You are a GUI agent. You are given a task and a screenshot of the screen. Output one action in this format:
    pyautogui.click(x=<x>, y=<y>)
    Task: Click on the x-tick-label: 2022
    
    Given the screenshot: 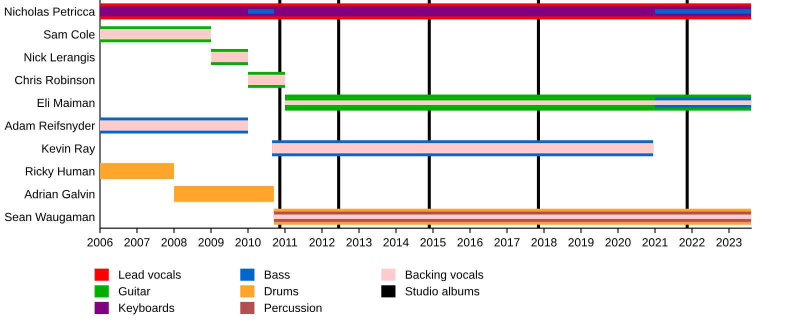 What is the action you would take?
    pyautogui.click(x=692, y=242)
    